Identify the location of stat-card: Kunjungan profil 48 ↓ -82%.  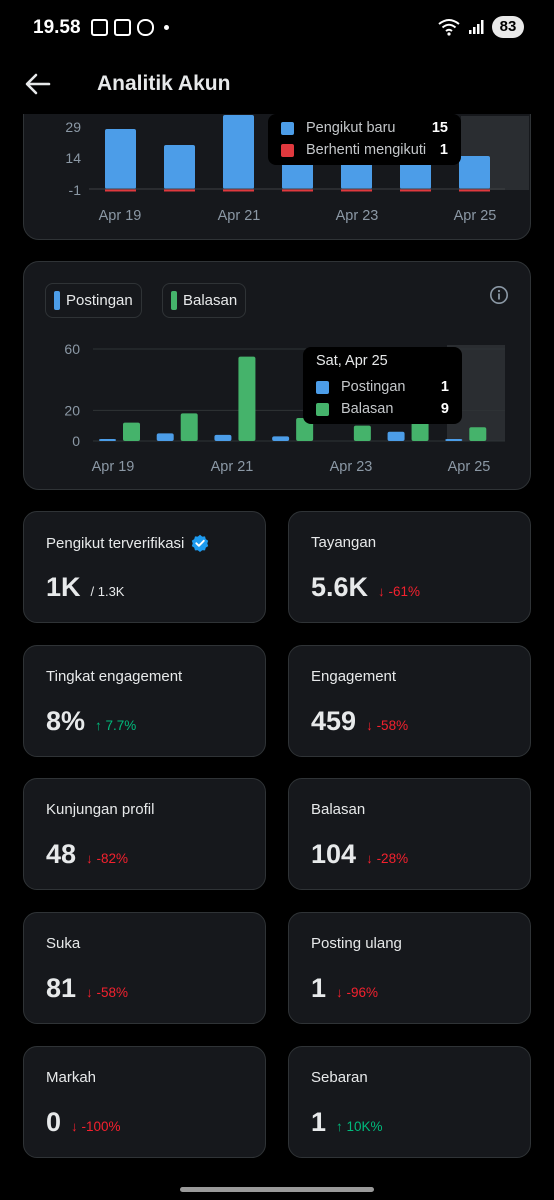
(144, 834).